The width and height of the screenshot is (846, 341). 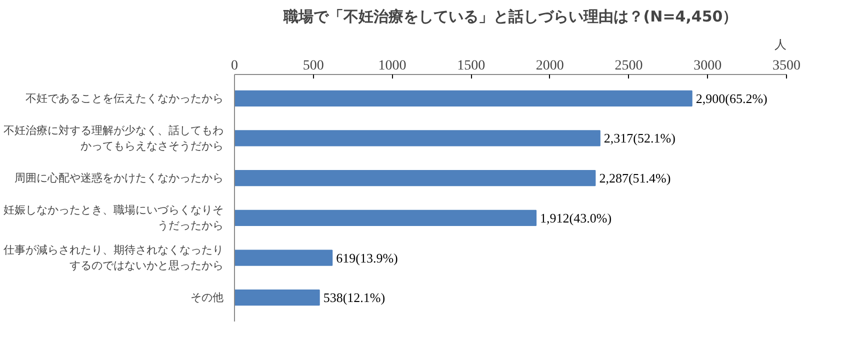 What do you see at coordinates (708, 66) in the screenshot?
I see `x-tick-label: 3000` at bounding box center [708, 66].